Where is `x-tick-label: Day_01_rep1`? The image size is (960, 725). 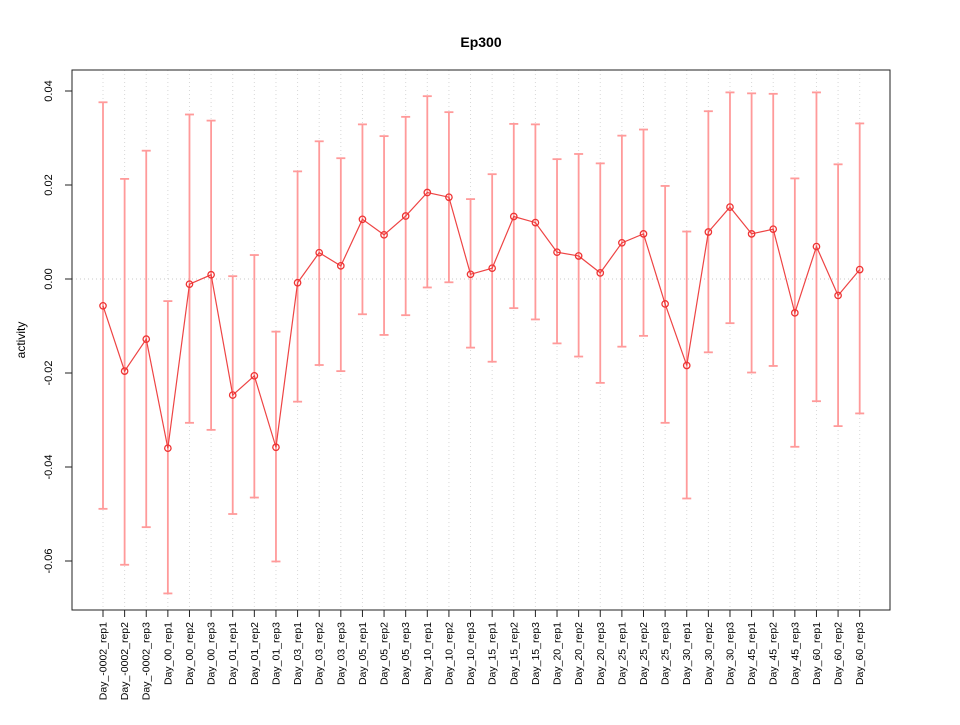
x-tick-label: Day_01_rep1 is located at coordinates (233, 653).